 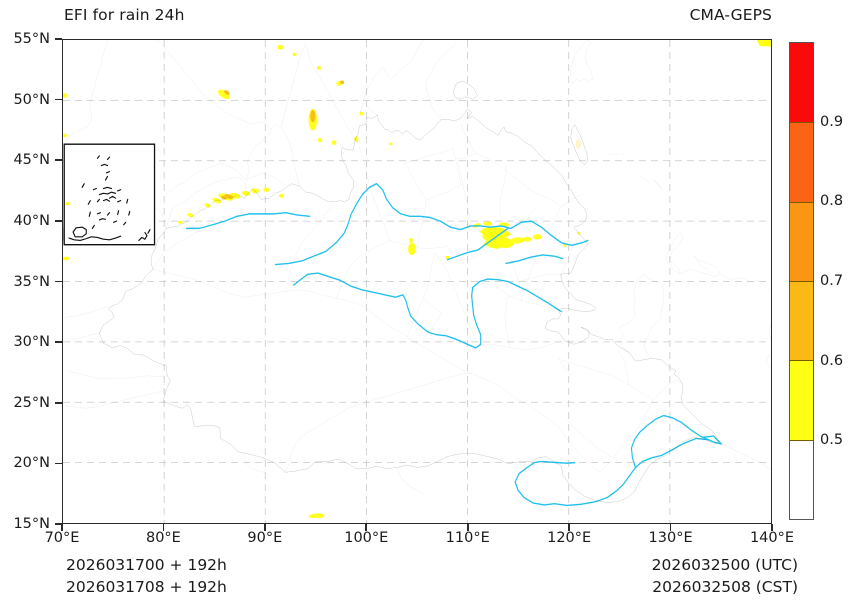 I want to click on colorbar-tick-label: 0.6, so click(x=832, y=360).